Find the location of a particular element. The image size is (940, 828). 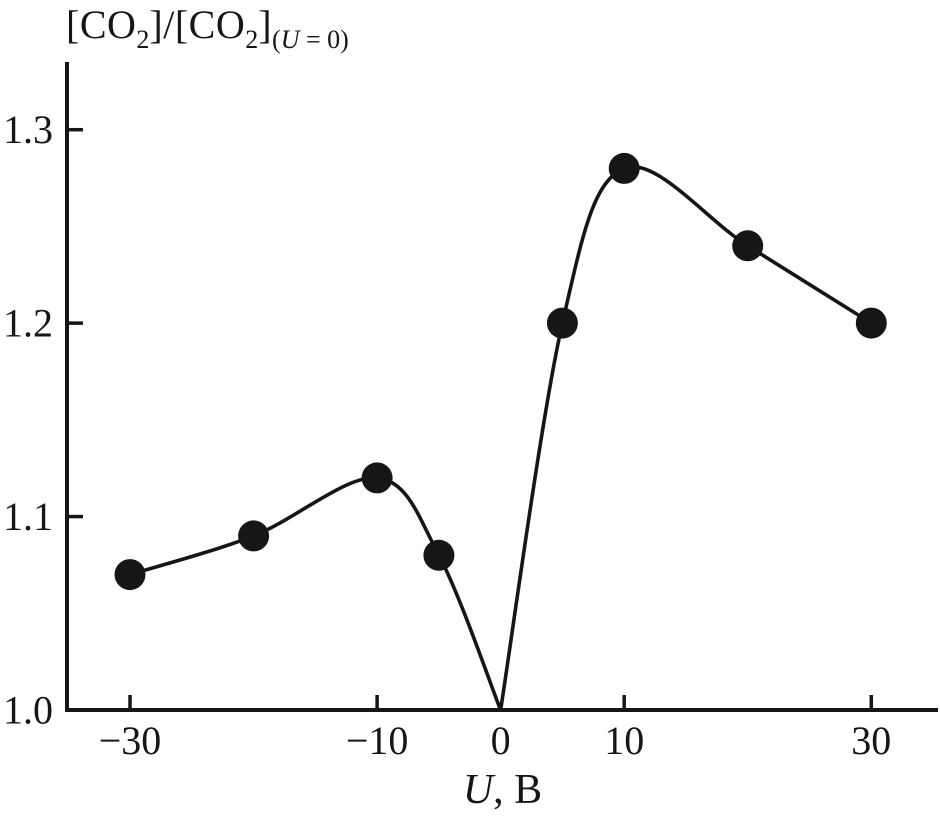

x-axis-title: U, В is located at coordinates (502, 790).